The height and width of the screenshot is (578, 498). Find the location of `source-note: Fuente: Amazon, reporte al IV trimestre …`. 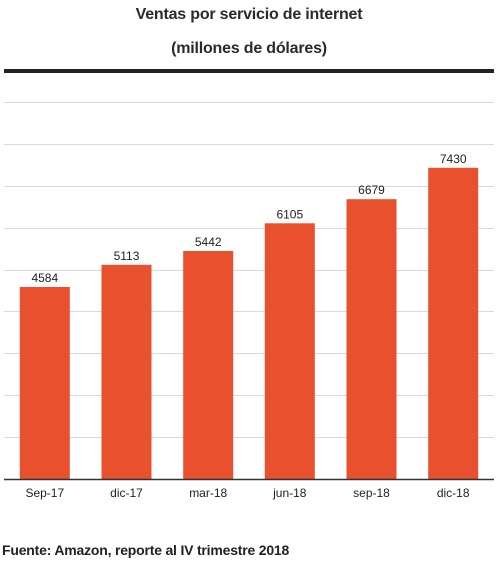

source-note: Fuente: Amazon, reporte al IV trimestre … is located at coordinates (146, 550).